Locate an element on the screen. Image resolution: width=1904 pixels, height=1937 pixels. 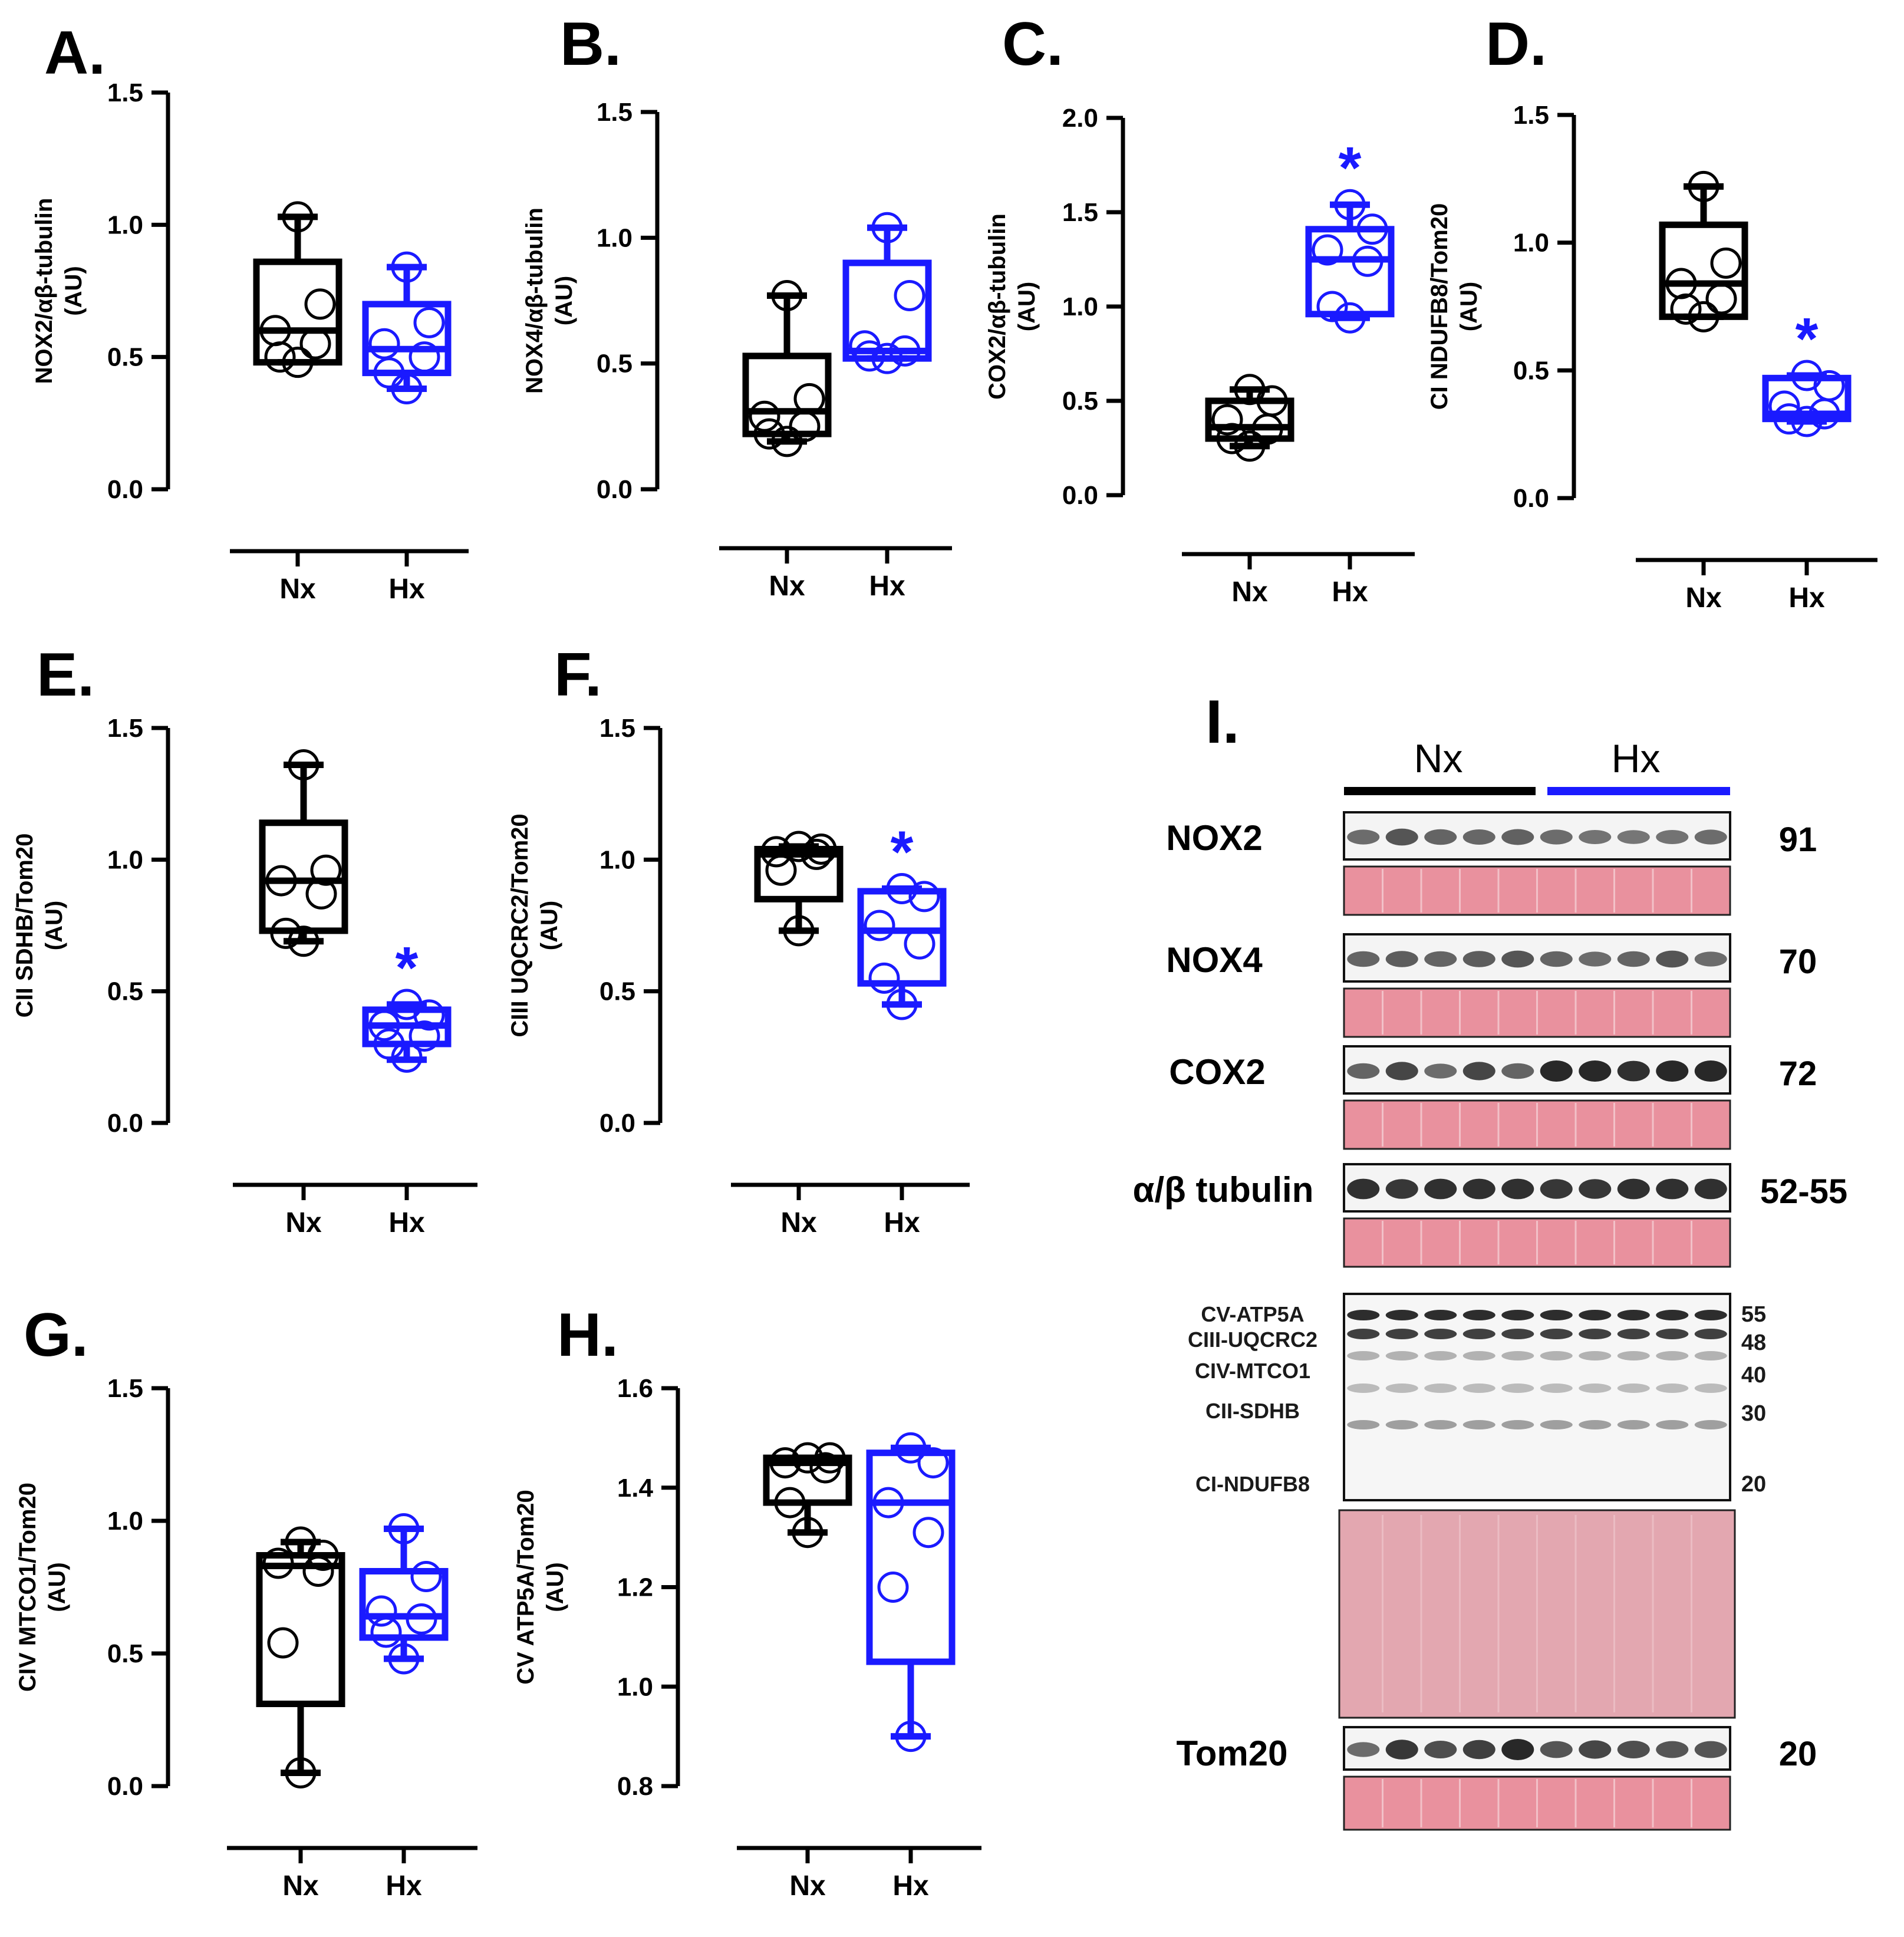
series-hx is located at coordinates (911, 1592).